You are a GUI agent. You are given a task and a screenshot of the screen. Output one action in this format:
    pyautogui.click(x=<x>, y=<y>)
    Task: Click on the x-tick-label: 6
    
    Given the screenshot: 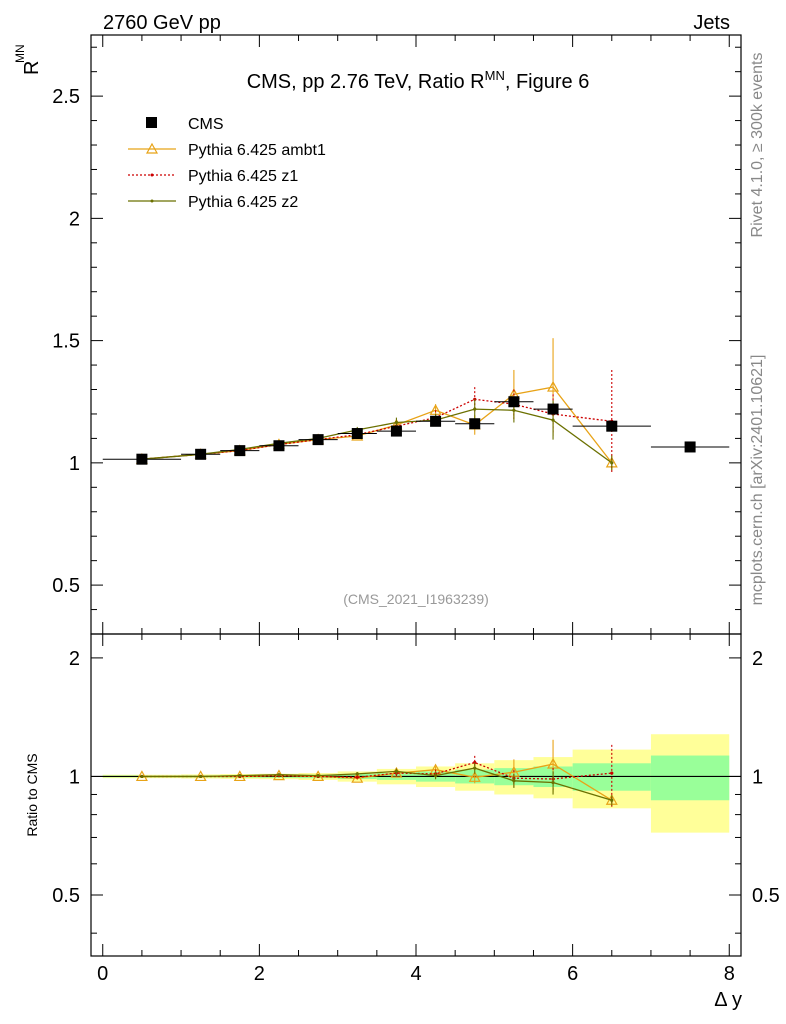 What is the action you would take?
    pyautogui.click(x=572, y=974)
    